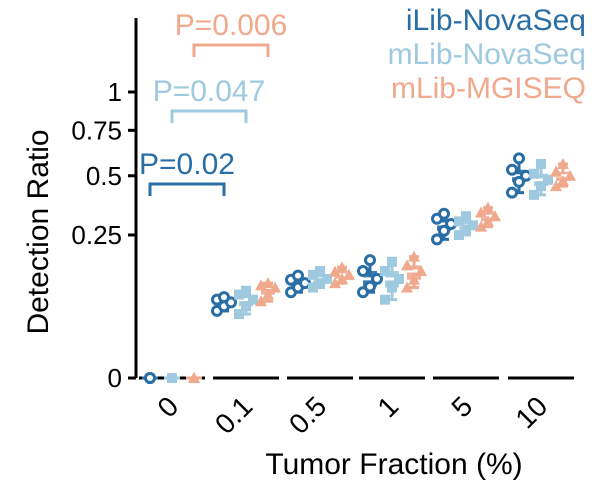 The width and height of the screenshot is (604, 490). I want to click on x-tick-label: 10, so click(531, 412).